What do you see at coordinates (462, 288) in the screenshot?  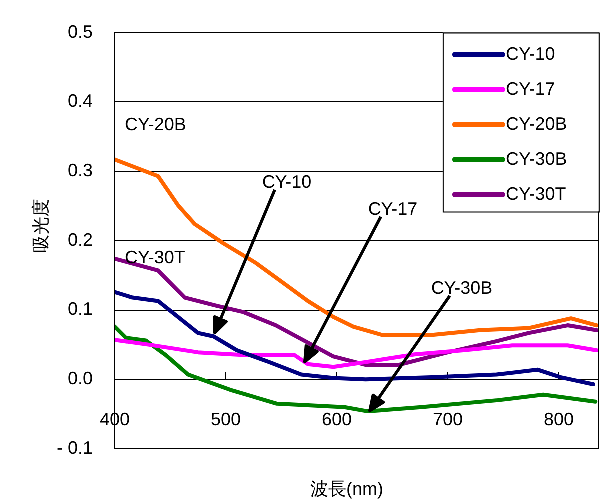 I see `annotation: CY-30B` at bounding box center [462, 288].